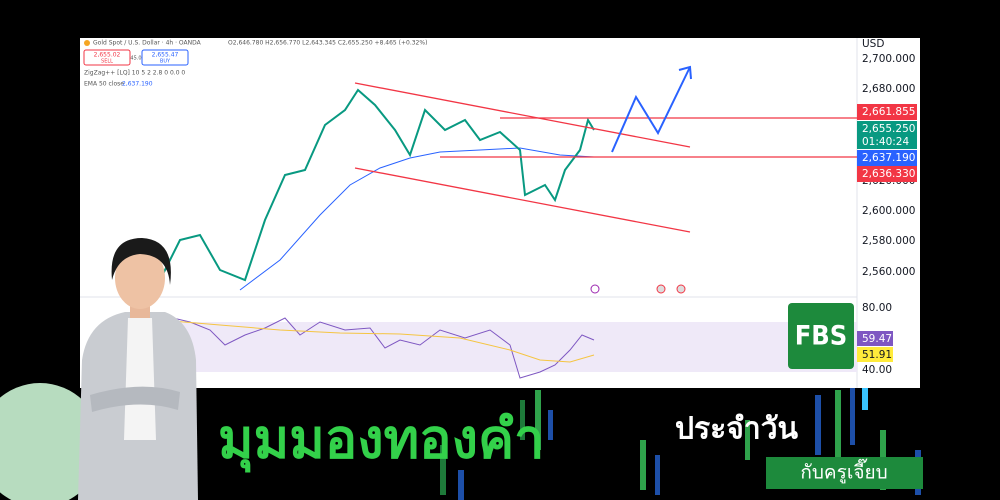  I want to click on logo: FBS, so click(821, 336).